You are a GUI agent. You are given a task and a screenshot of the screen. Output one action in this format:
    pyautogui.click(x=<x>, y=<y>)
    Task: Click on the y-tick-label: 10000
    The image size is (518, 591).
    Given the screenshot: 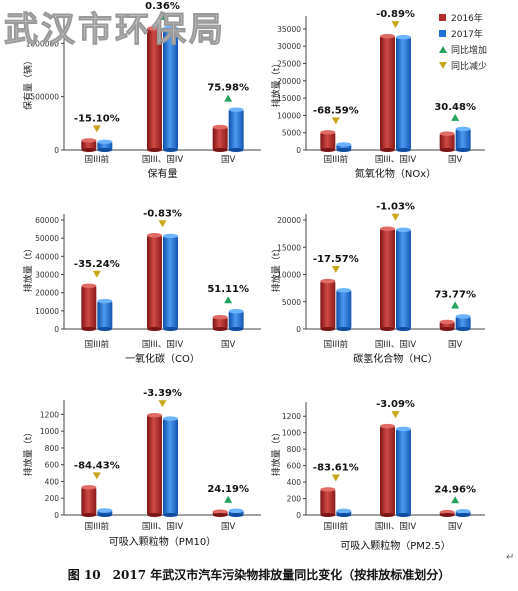 What is the action you would take?
    pyautogui.click(x=289, y=115)
    